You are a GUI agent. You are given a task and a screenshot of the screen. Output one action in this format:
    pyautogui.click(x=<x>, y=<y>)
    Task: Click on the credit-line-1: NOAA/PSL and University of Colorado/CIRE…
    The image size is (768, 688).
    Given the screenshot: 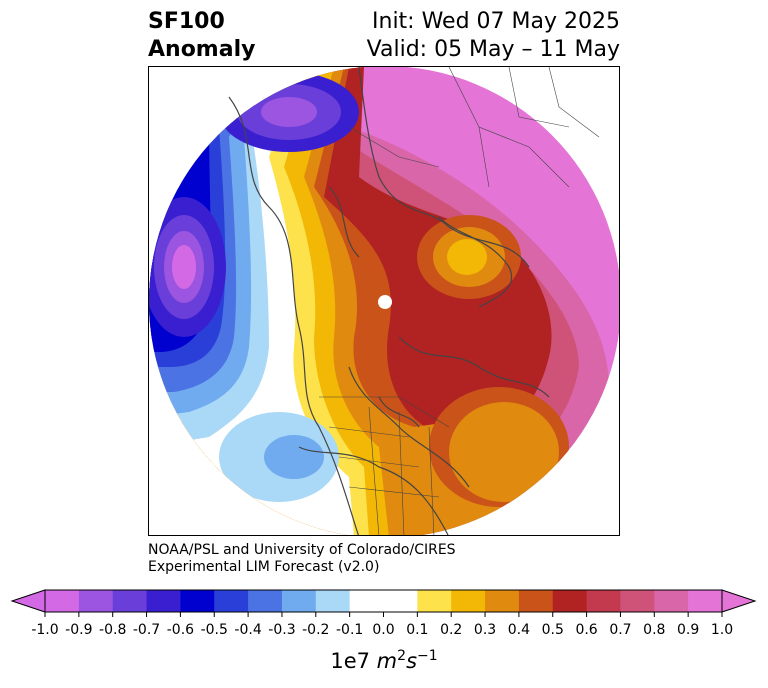 What is the action you would take?
    pyautogui.click(x=302, y=550)
    